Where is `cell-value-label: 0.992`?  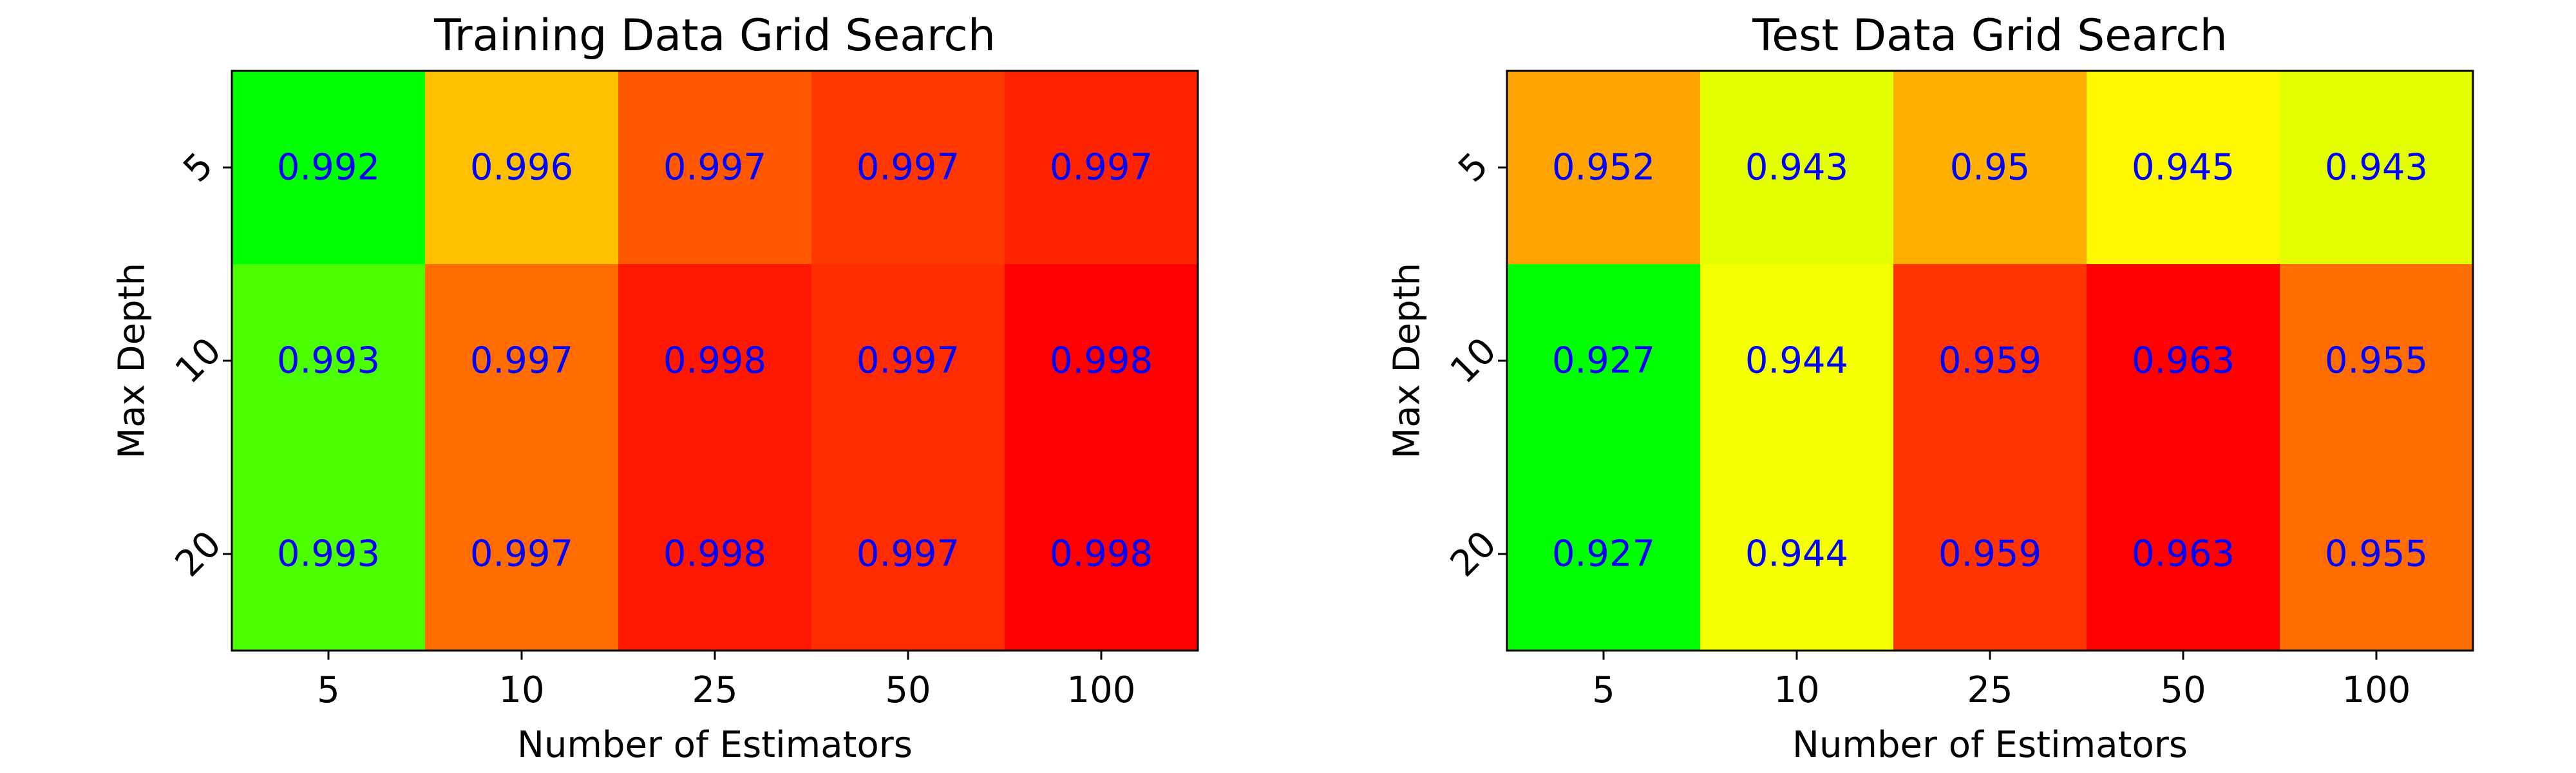
cell-value-label: 0.992 is located at coordinates (328, 168).